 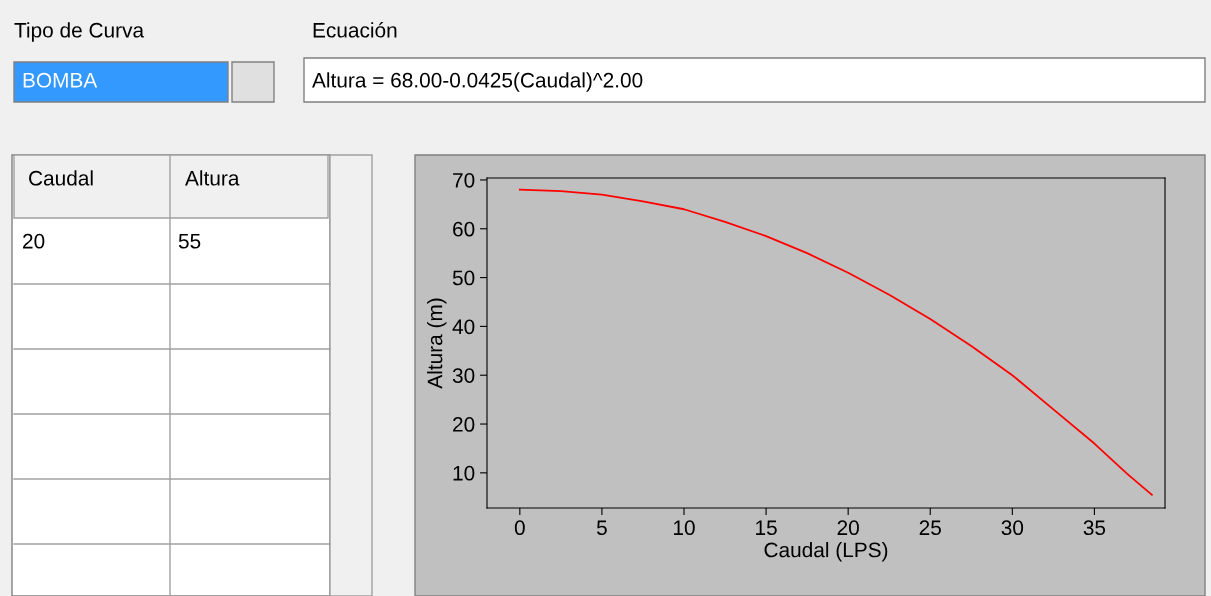 What do you see at coordinates (212, 178) in the screenshot?
I see `text: Altura` at bounding box center [212, 178].